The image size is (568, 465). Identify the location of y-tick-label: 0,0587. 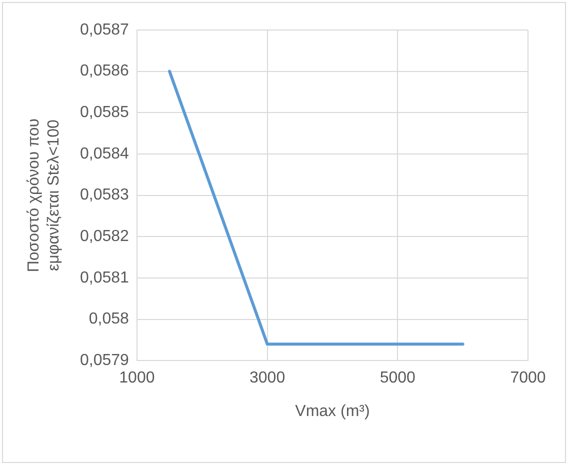
(105, 29).